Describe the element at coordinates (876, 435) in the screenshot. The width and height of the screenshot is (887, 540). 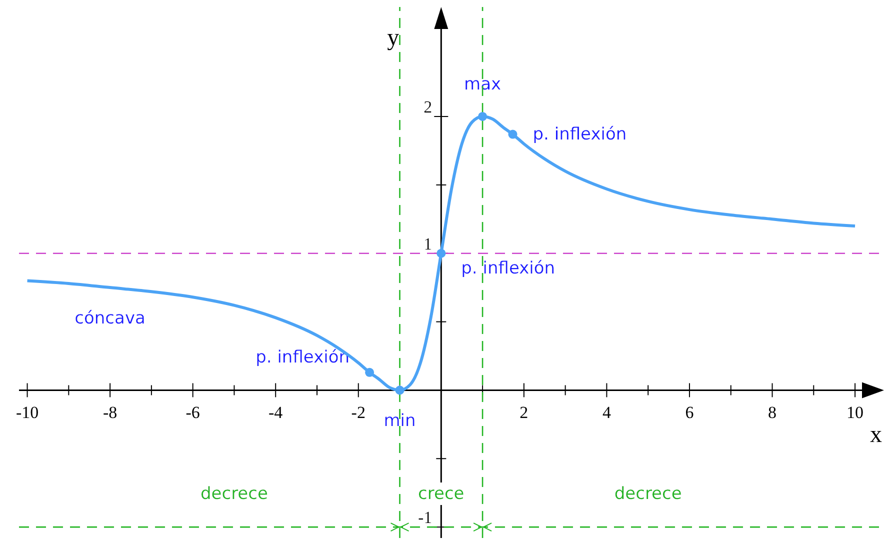
I see `x-axis-title: x` at that location.